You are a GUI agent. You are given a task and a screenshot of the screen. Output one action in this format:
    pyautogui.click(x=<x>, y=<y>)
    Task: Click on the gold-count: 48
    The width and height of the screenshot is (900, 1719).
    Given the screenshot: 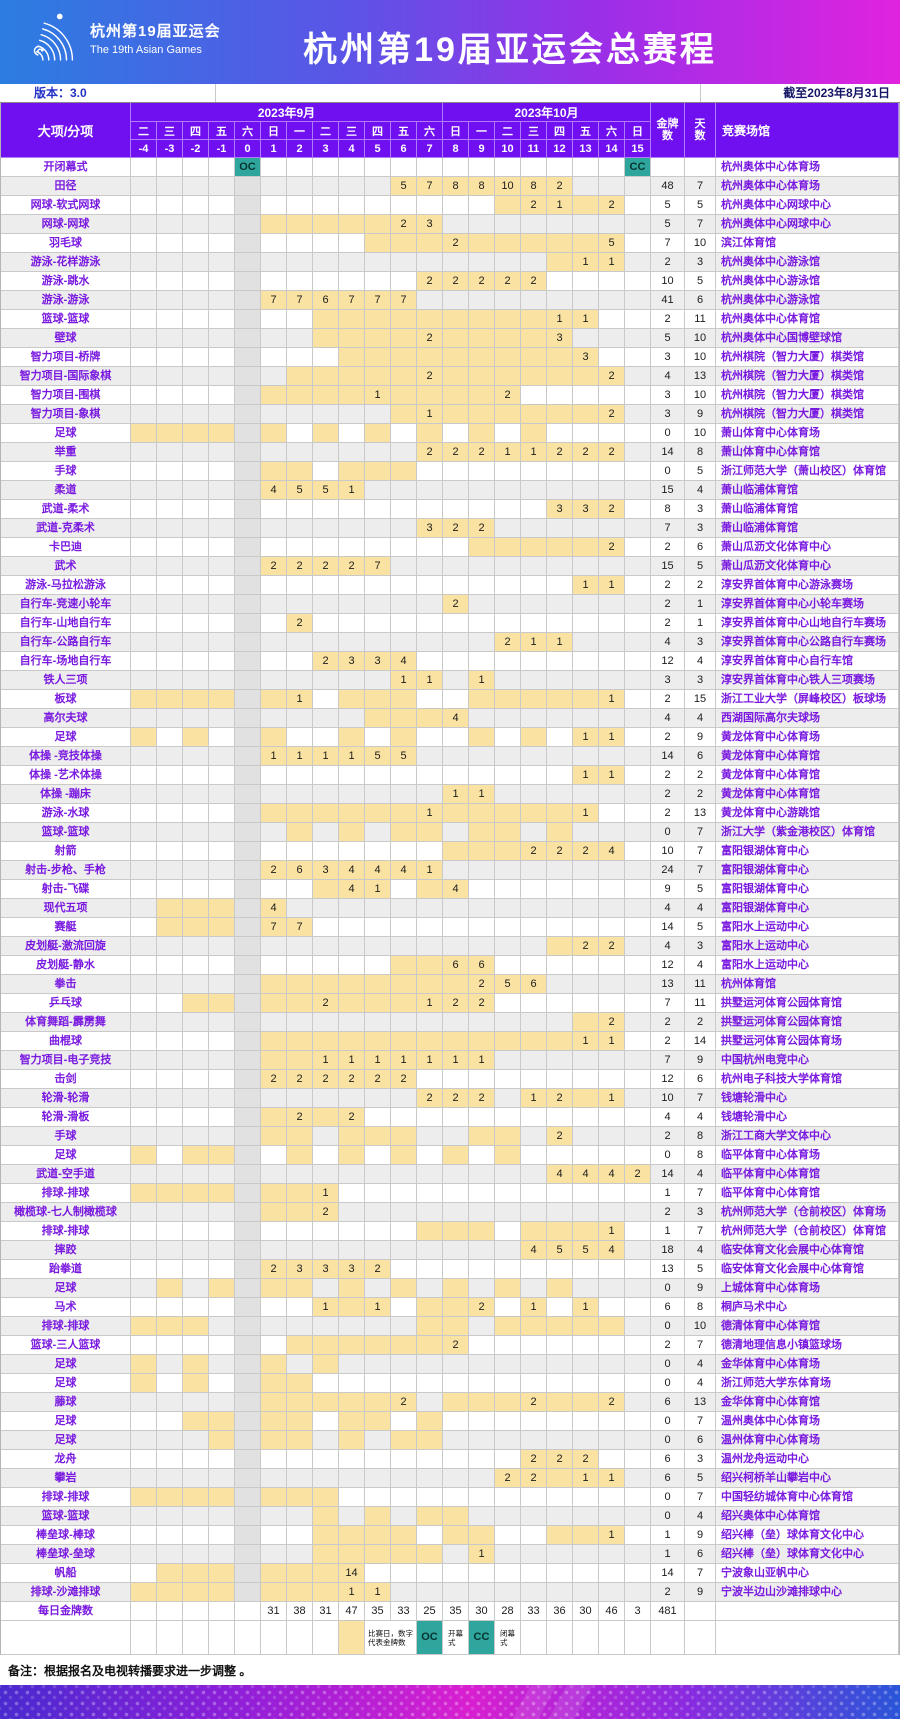 What is the action you would take?
    pyautogui.click(x=668, y=186)
    